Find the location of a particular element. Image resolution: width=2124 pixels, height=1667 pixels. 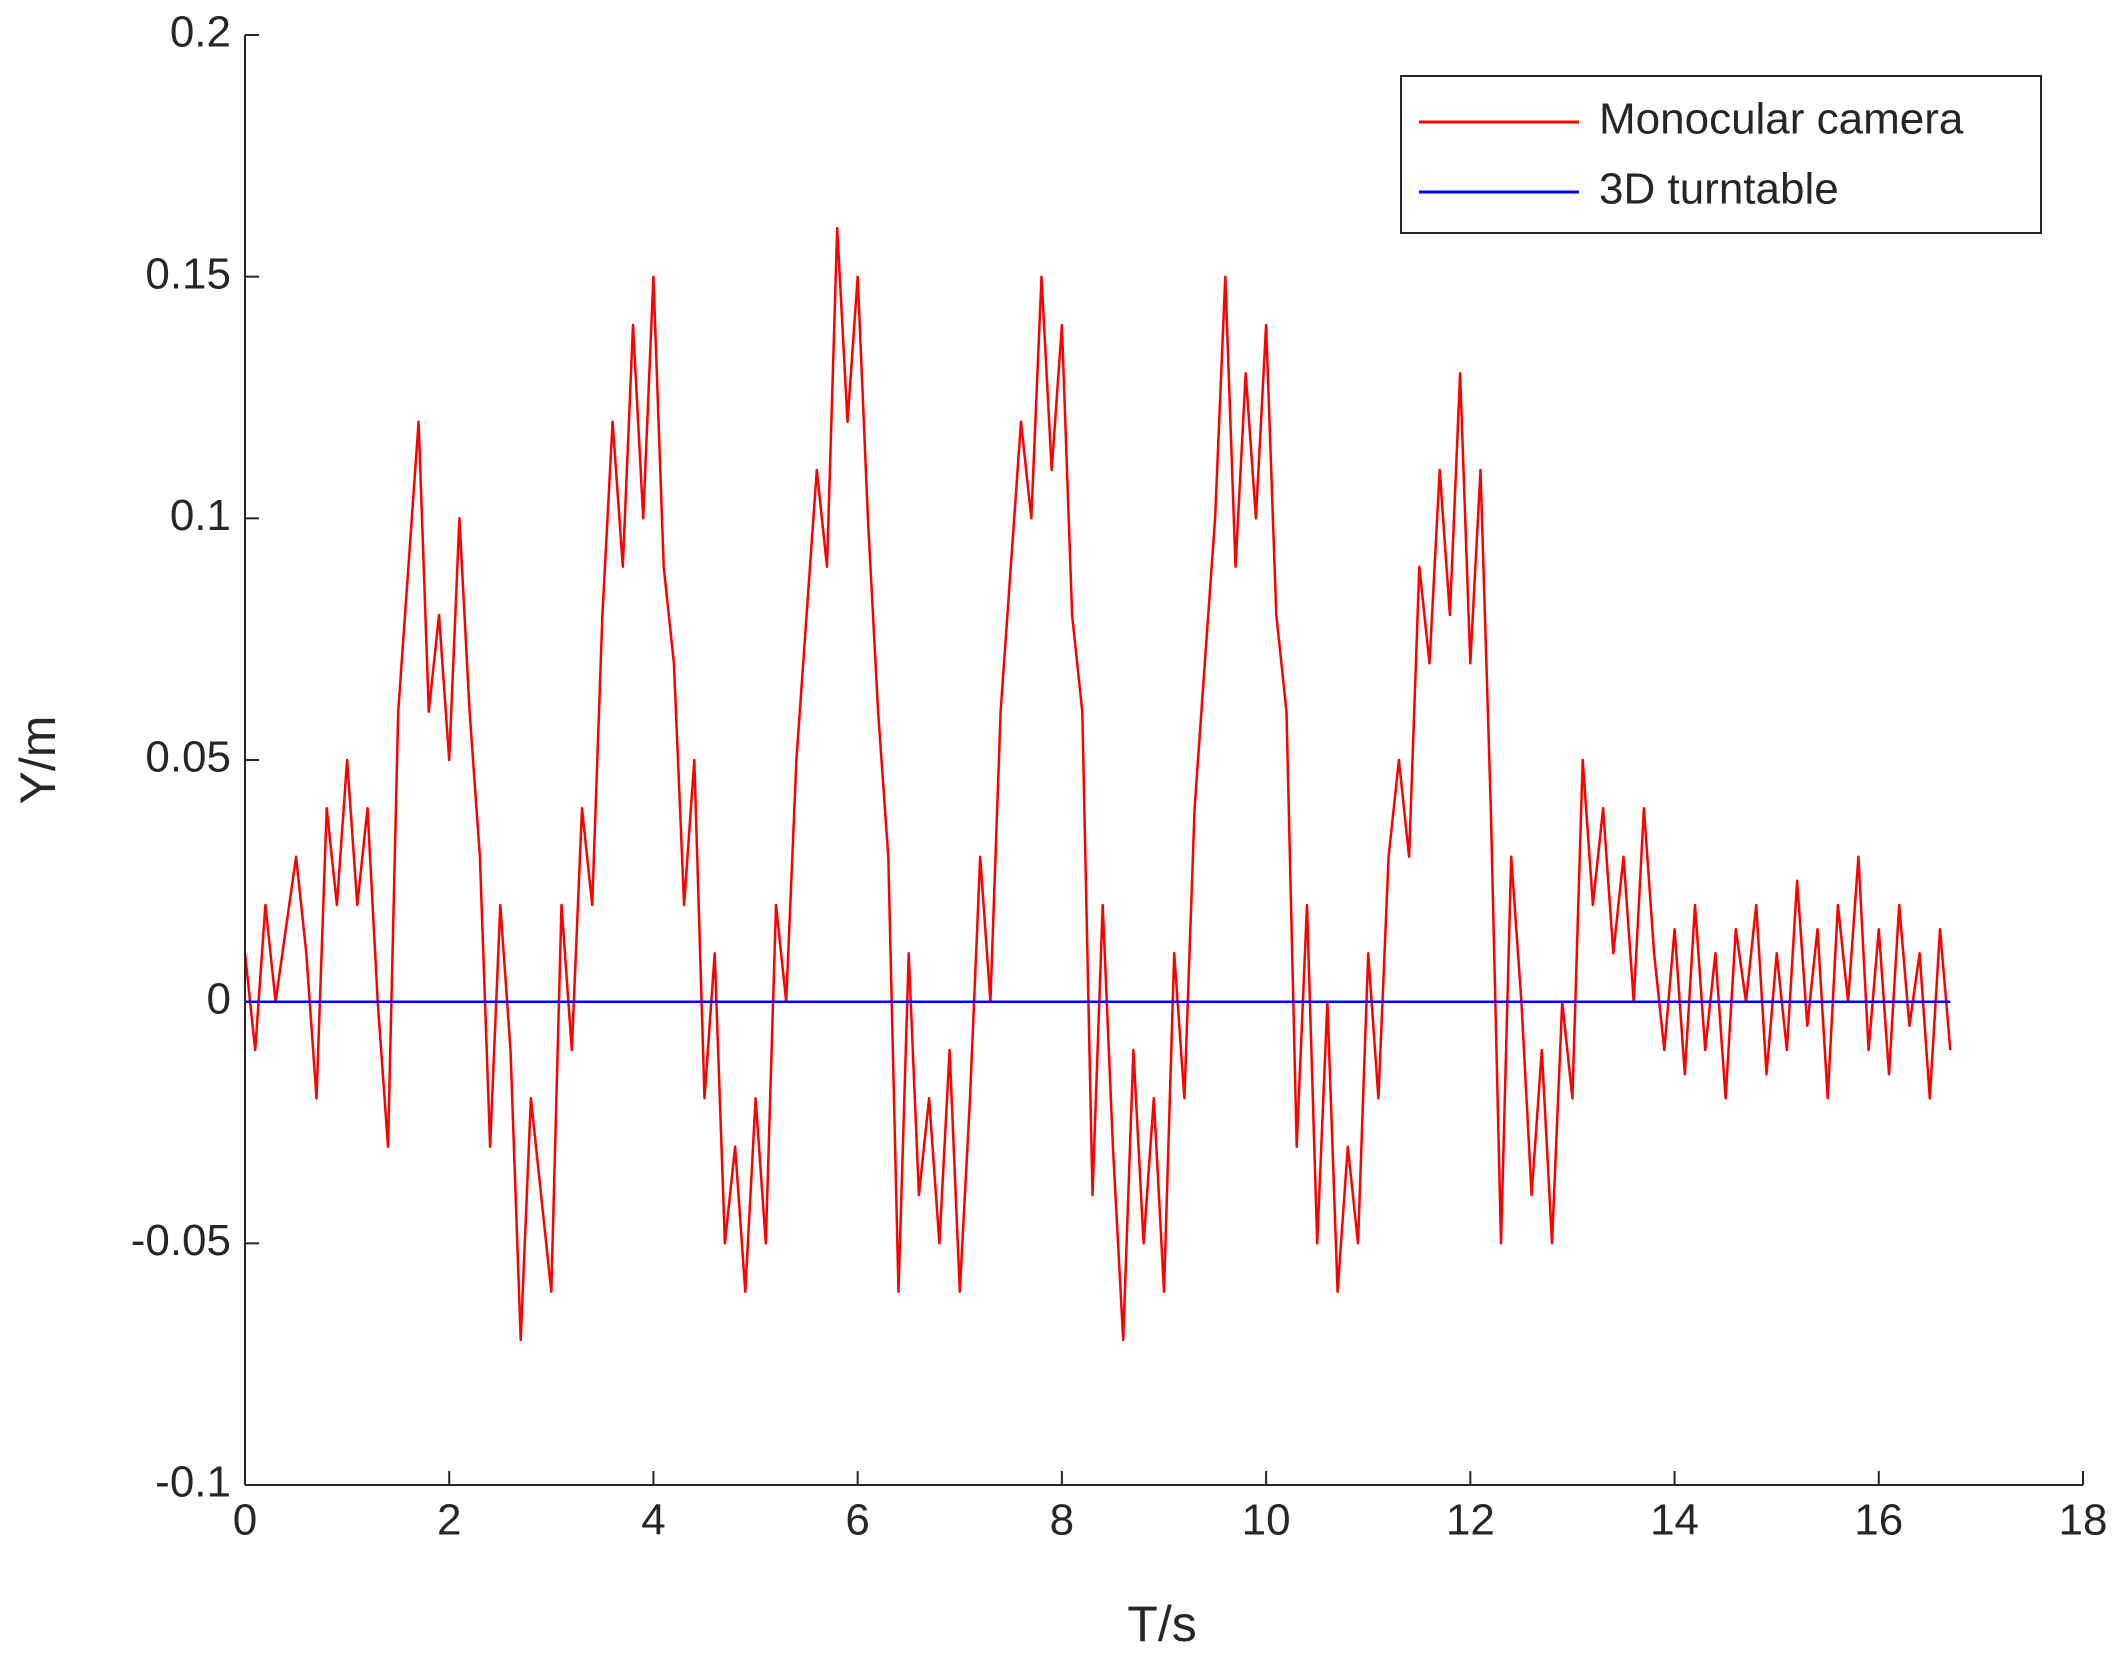

x-tick-label: 6 is located at coordinates (857, 1520).